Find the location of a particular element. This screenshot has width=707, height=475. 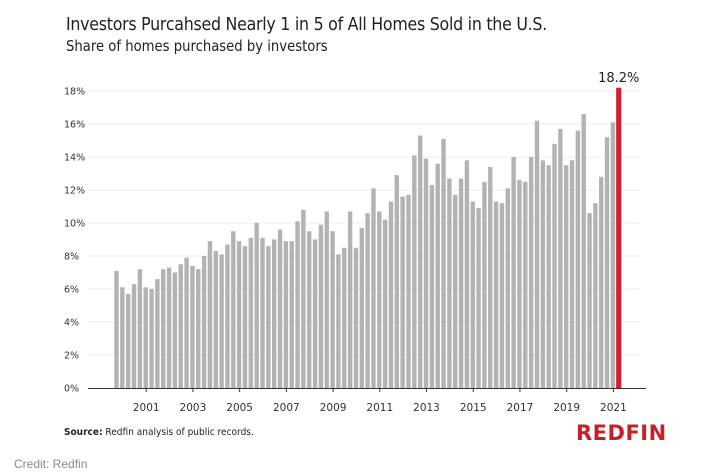

x-tick-label: 2001 is located at coordinates (146, 408).